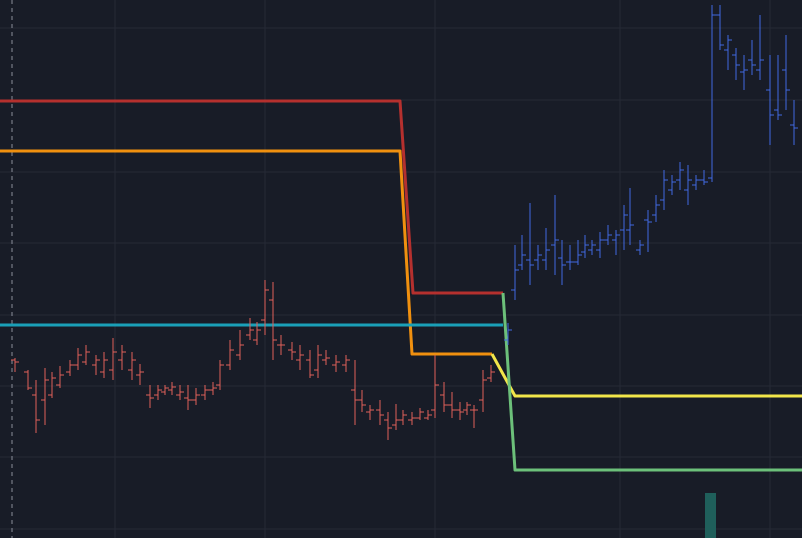 The height and width of the screenshot is (538, 802). I want to click on volume-bar, so click(710, 515).